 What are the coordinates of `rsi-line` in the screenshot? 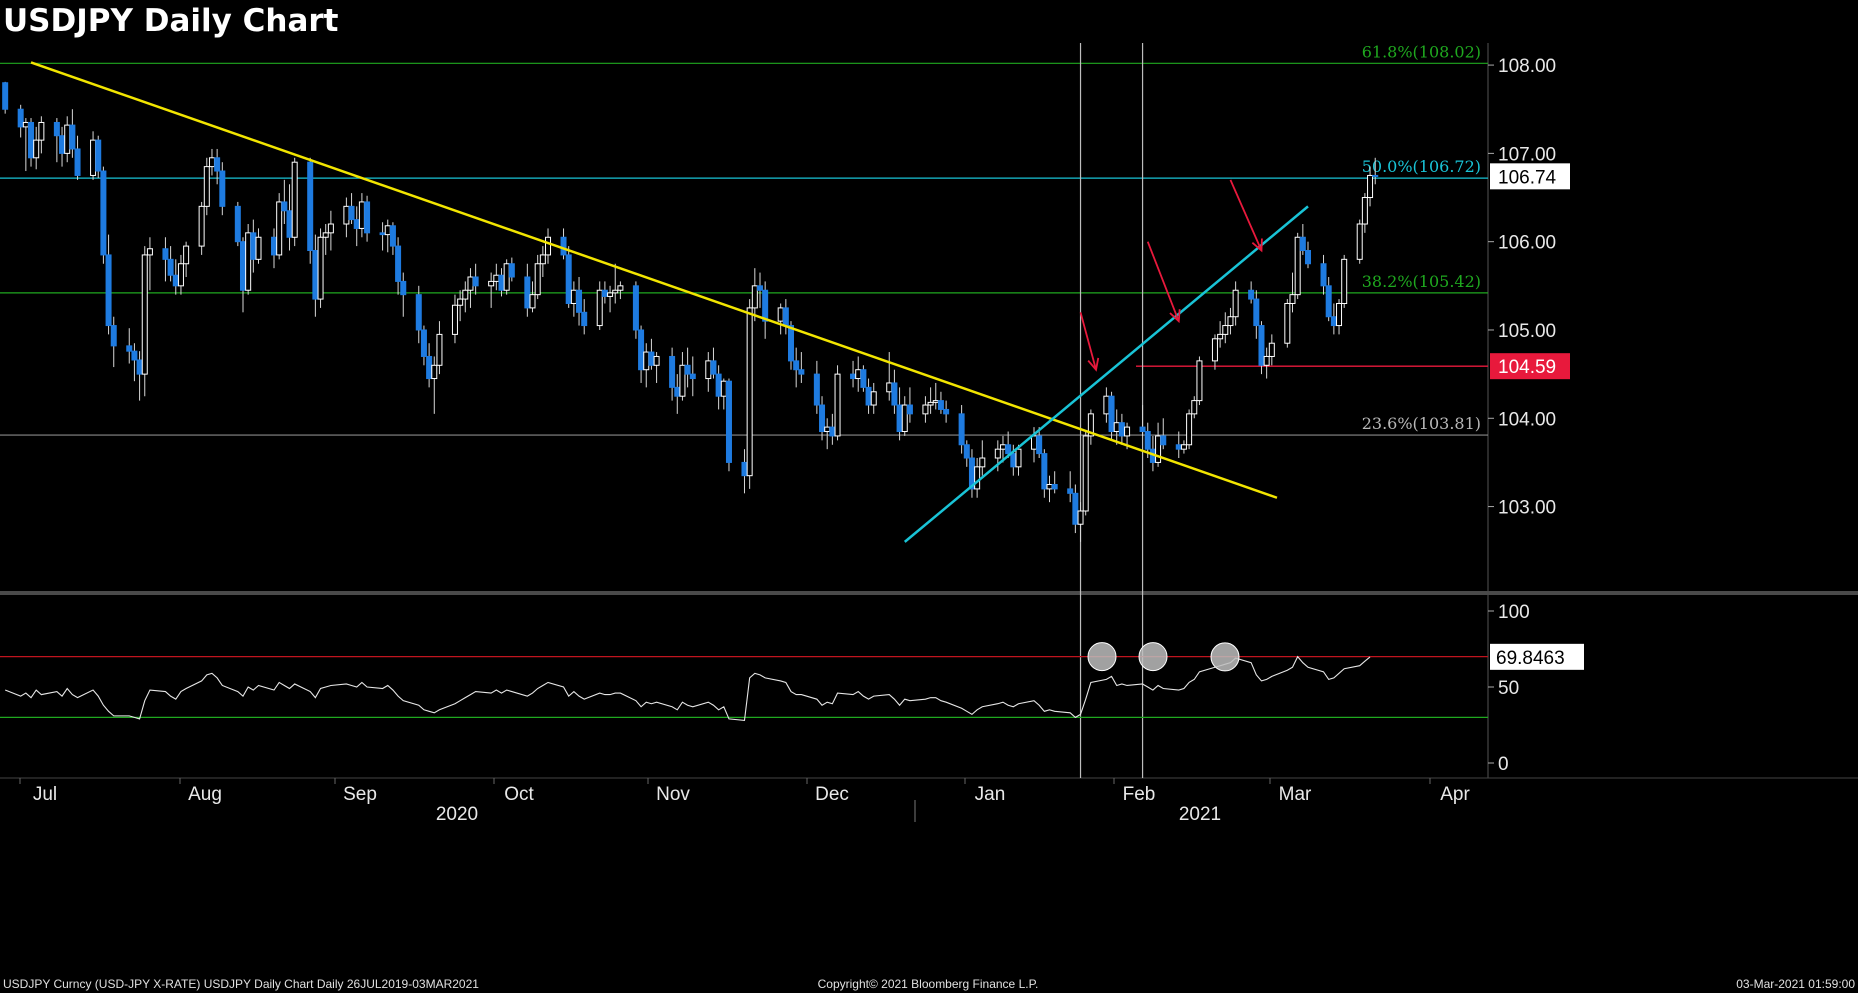 It's located at (687, 688).